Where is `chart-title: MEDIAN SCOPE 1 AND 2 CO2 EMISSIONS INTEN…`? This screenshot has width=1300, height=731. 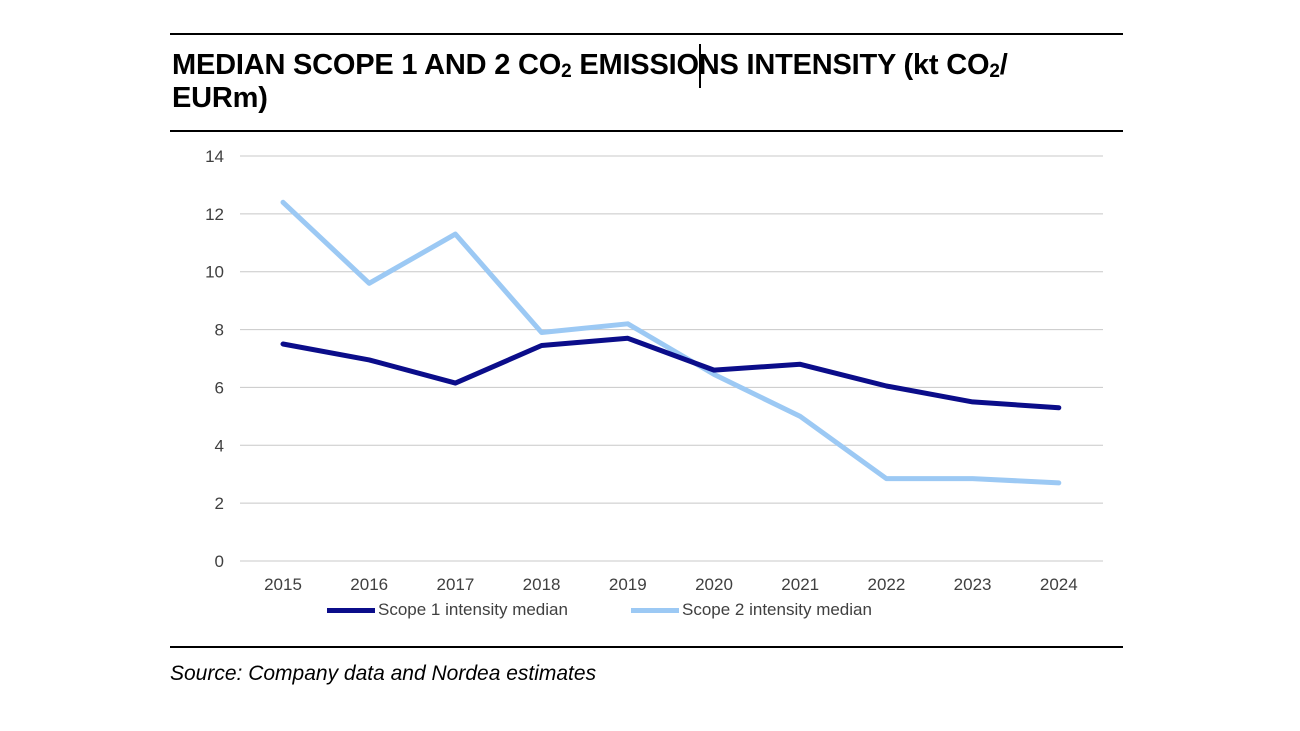
chart-title: MEDIAN SCOPE 1 AND 2 CO2 EMISSIONS INTEN… is located at coordinates (590, 81).